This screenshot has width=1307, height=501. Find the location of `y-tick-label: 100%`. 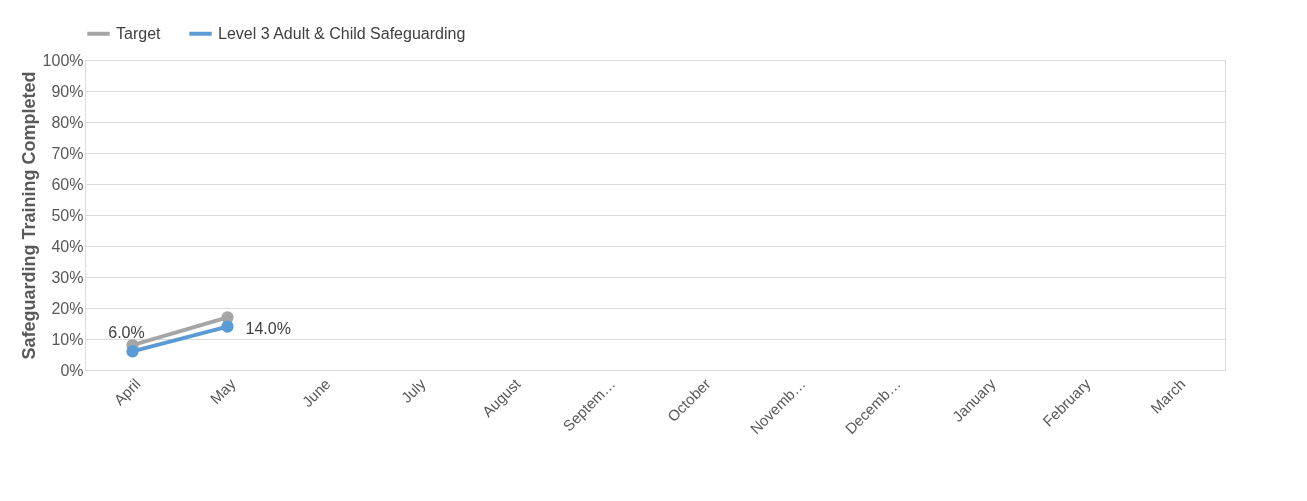

y-tick-label: 100% is located at coordinates (63, 60).